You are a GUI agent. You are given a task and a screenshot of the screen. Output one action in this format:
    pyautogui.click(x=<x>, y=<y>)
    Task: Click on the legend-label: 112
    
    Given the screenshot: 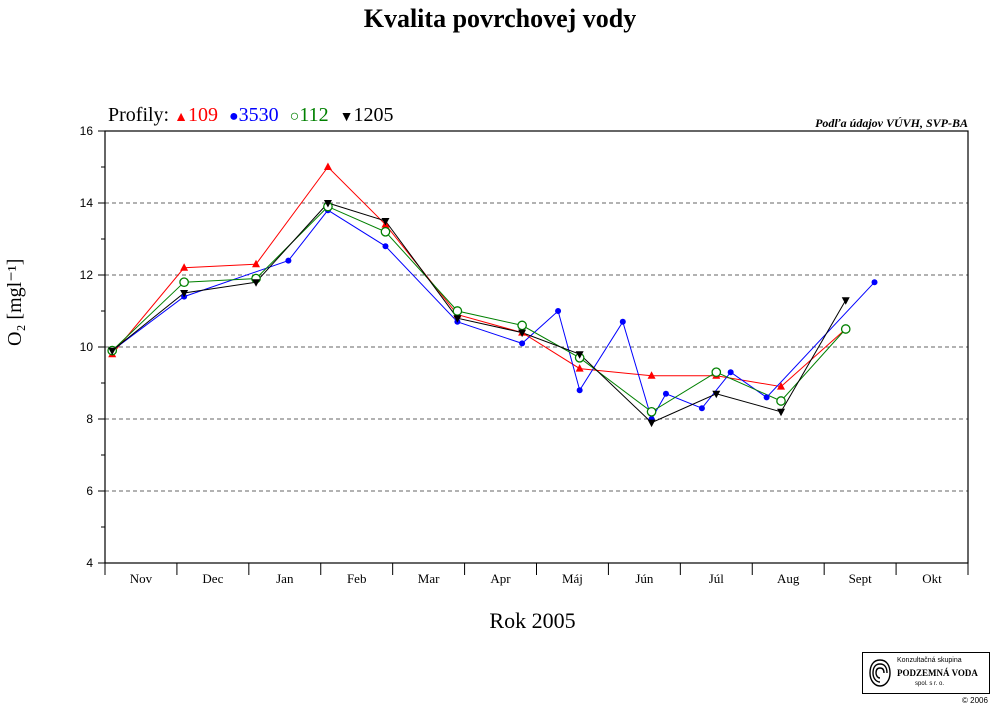 What is the action you would take?
    pyautogui.click(x=314, y=115)
    